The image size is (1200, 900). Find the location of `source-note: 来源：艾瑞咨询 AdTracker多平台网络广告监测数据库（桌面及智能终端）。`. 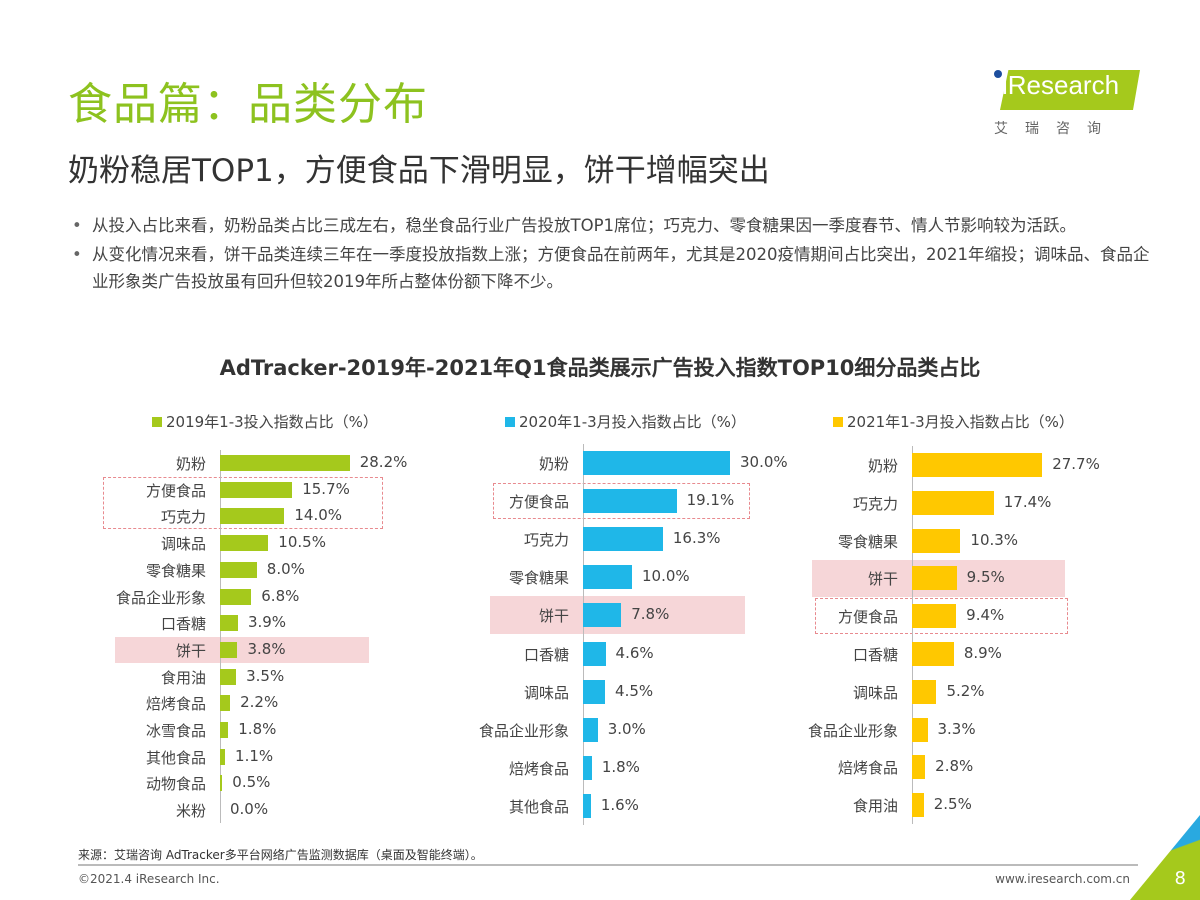

source-note: 来源：艾瑞咨询 AdTracker多平台网络广告监测数据库（桌面及智能终端）。 is located at coordinates (280, 855).